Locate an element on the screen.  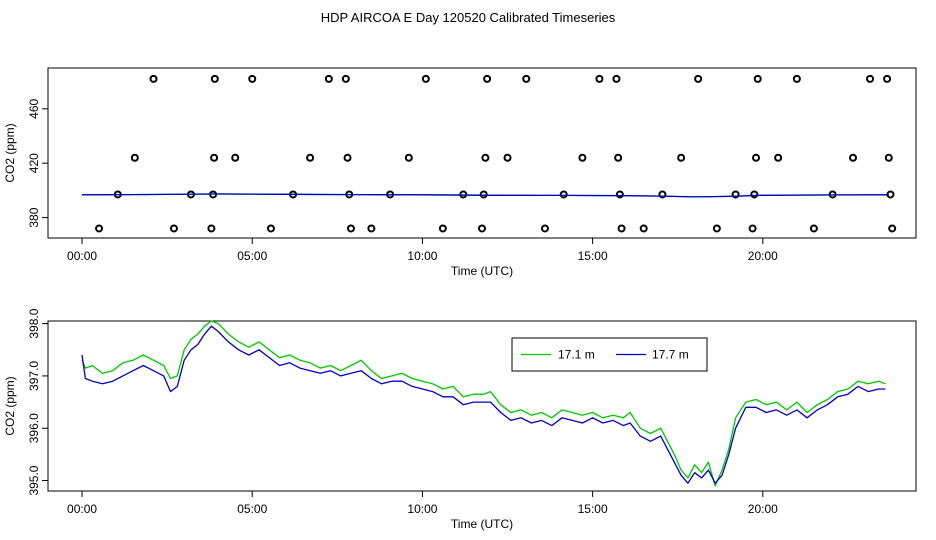
legend-box is located at coordinates (609, 354).